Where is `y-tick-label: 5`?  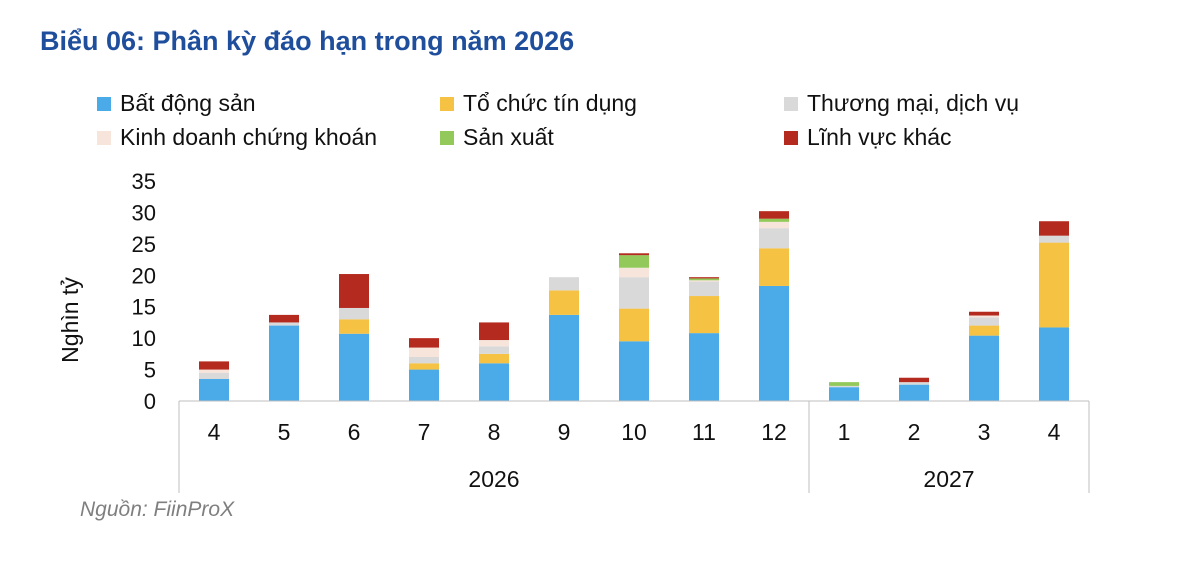 y-tick-label: 5 is located at coordinates (150, 370).